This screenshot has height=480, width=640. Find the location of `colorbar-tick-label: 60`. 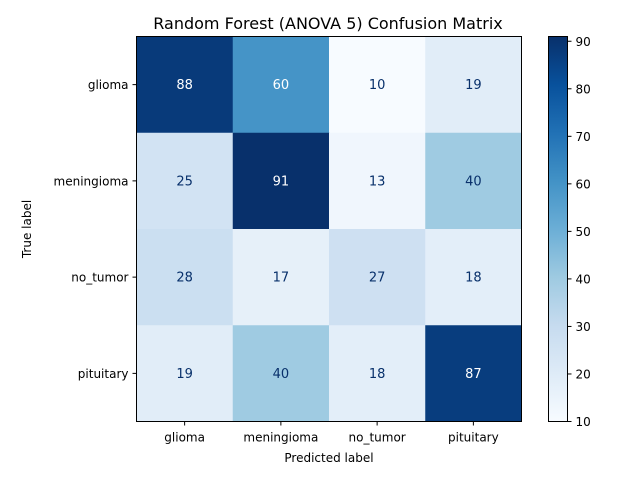

colorbar-tick-label: 60 is located at coordinates (583, 184).